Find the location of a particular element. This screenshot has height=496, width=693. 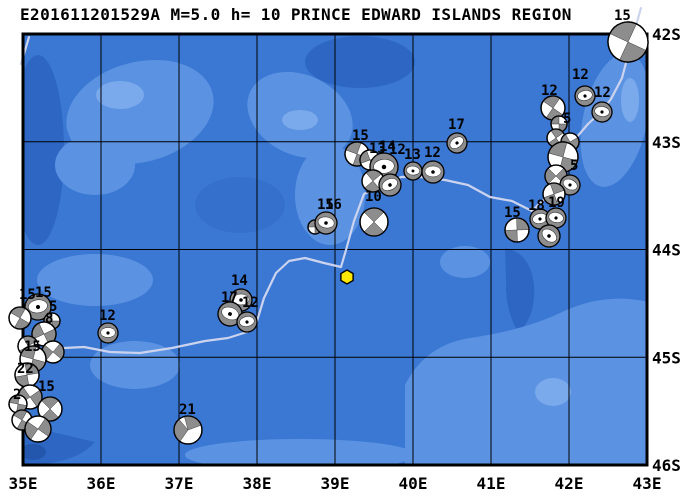

x-tick-label: 39E is located at coordinates (335, 483).